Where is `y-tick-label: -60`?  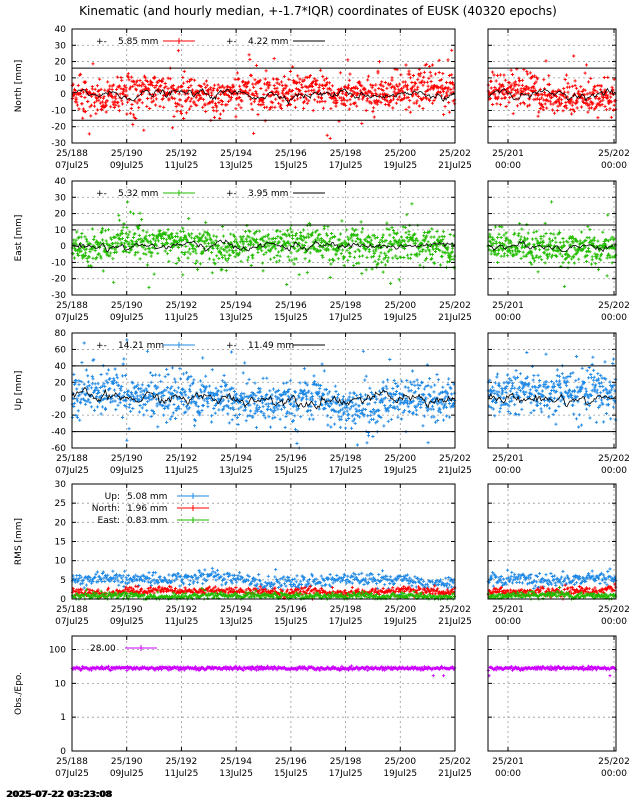 y-tick-label: -60 is located at coordinates (58, 449).